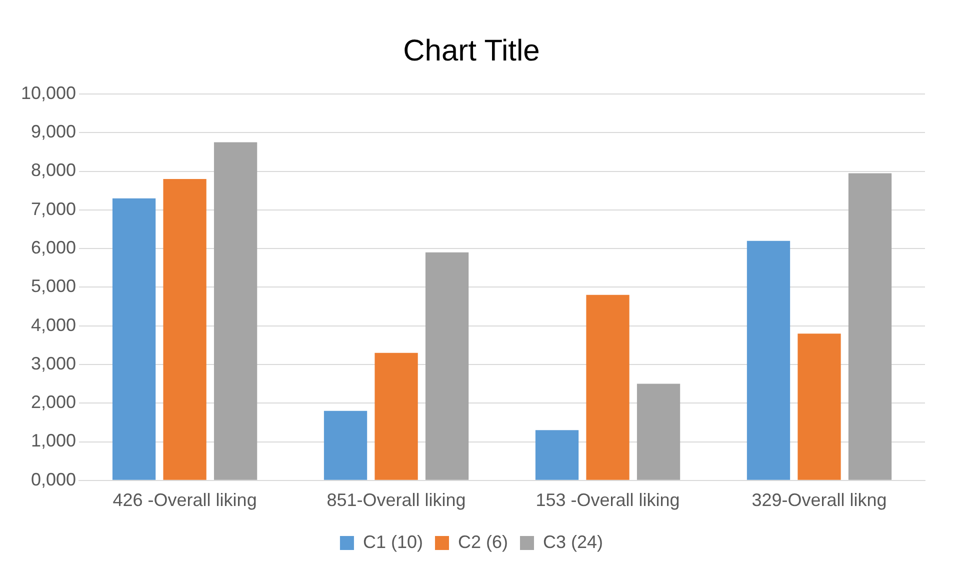 This screenshot has height=580, width=953. Describe the element at coordinates (53, 132) in the screenshot. I see `y-tick-label: 9,000` at that location.